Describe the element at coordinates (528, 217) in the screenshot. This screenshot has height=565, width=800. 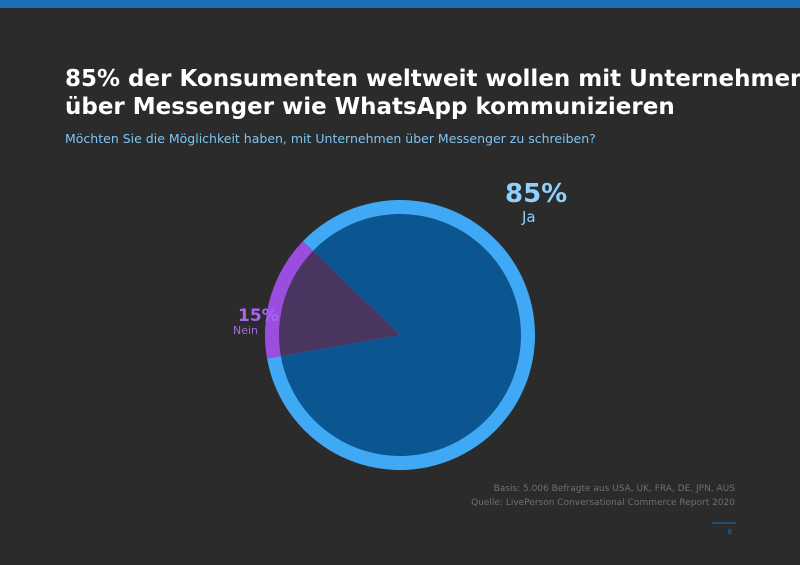
I see `slice-label: Ja` at that location.